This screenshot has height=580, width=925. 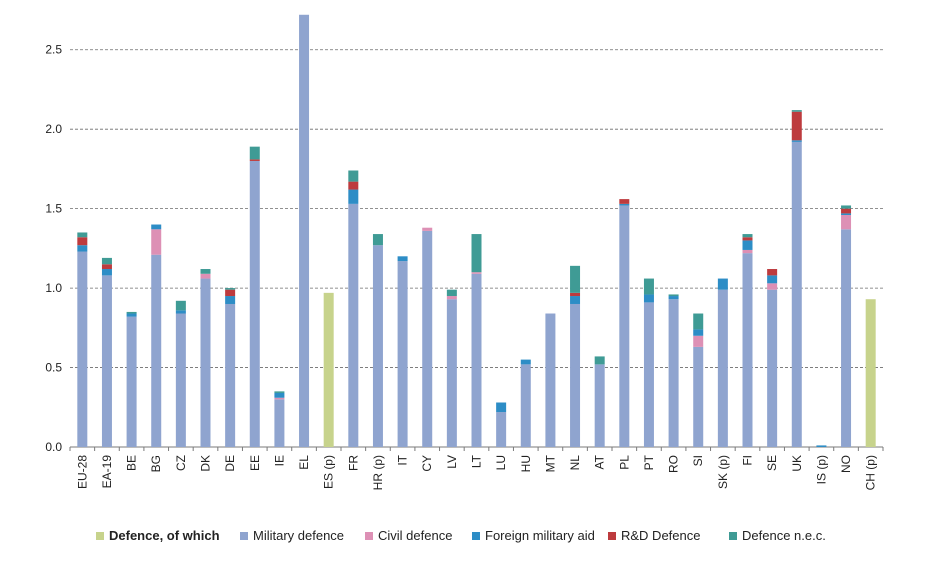 What do you see at coordinates (649, 462) in the screenshot?
I see `x-tick-label: PT` at bounding box center [649, 462].